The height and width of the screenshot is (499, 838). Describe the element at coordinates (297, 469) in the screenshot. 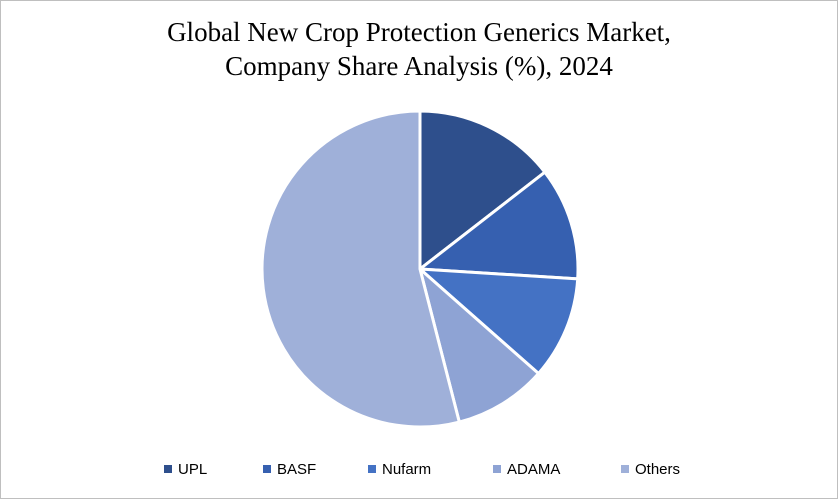

I see `legend-label-basf: BASF` at that location.